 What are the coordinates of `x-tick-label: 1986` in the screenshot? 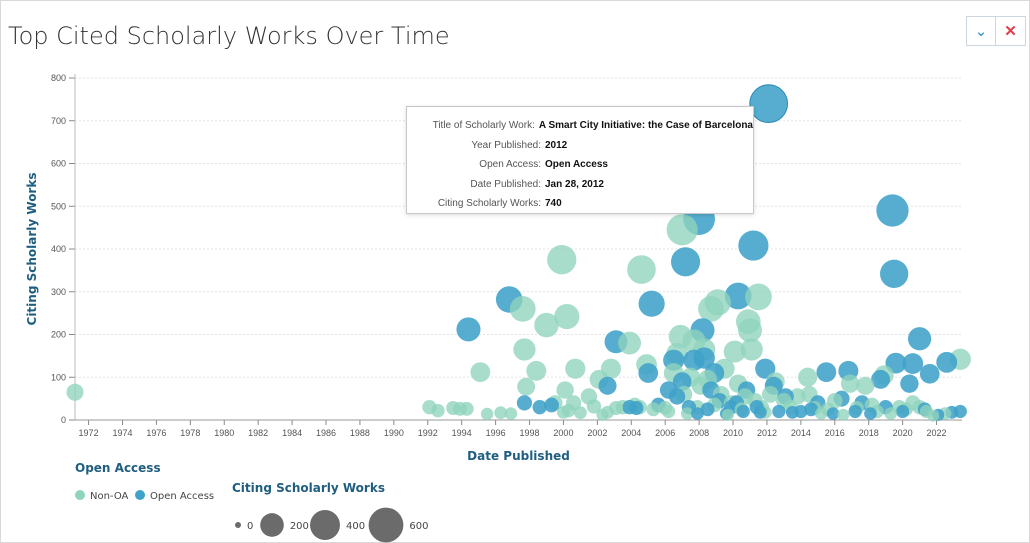 It's located at (326, 433).